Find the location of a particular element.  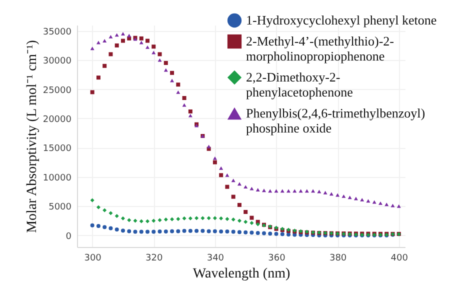

y-tick-label: 15000 is located at coordinates (57, 149).